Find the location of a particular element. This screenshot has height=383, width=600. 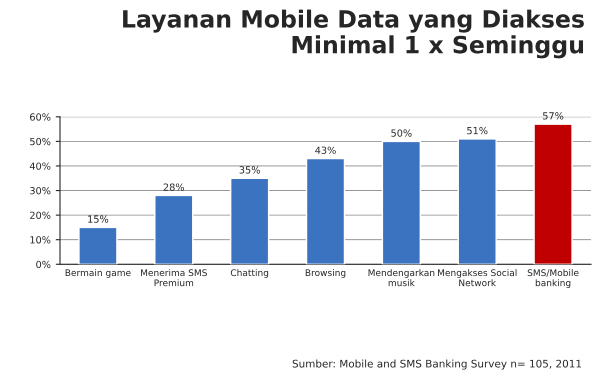

data-label: 43% is located at coordinates (325, 150).